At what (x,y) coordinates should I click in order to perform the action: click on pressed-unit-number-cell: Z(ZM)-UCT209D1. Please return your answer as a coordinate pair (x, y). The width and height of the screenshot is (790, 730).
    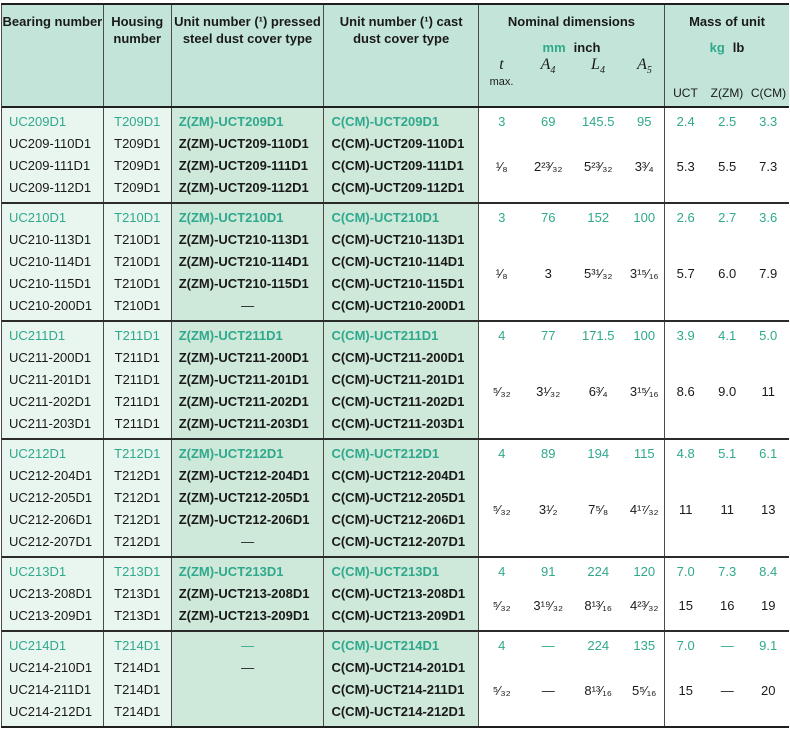
    Looking at the image, I should click on (231, 121).